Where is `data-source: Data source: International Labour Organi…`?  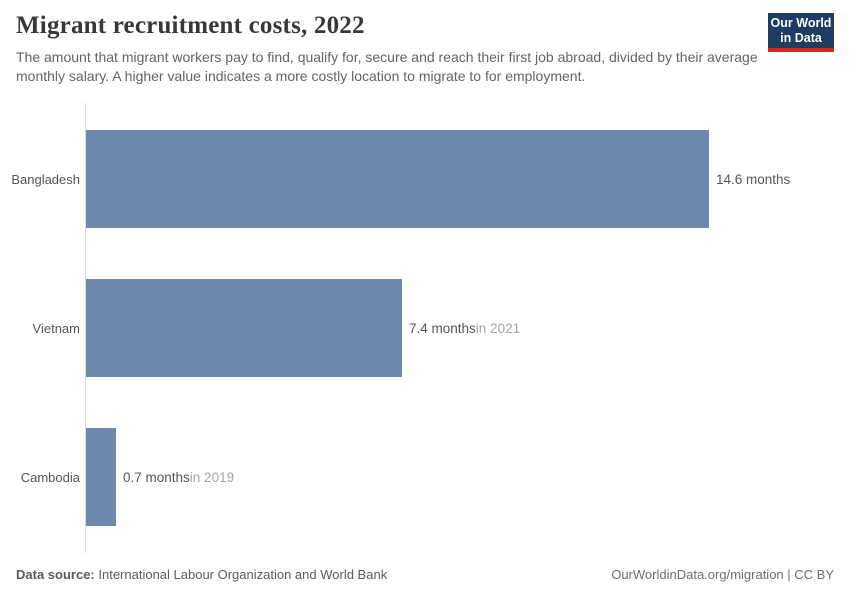 data-source: Data source: International Labour Organi… is located at coordinates (201, 574).